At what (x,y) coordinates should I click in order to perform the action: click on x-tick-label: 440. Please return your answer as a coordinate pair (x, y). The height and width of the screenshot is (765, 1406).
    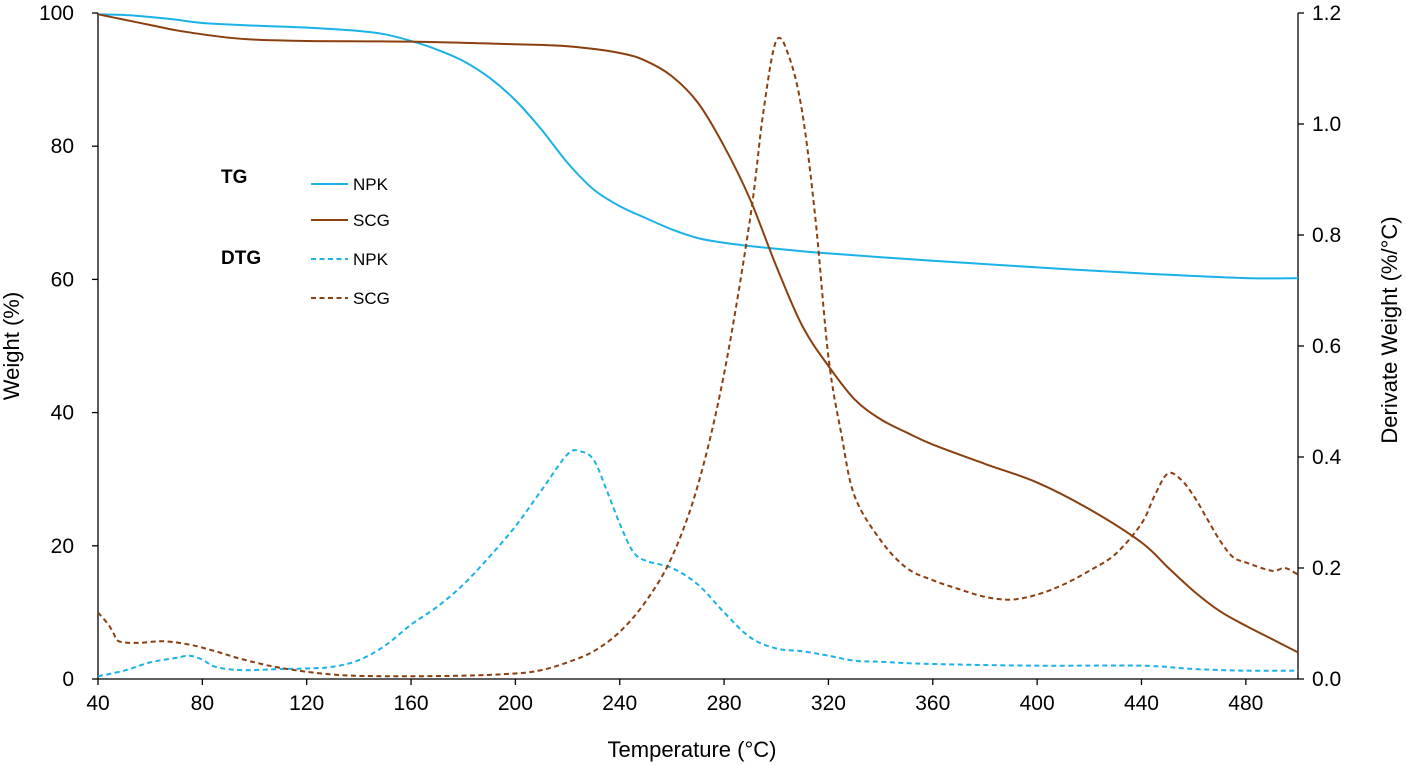
    Looking at the image, I should click on (1141, 703).